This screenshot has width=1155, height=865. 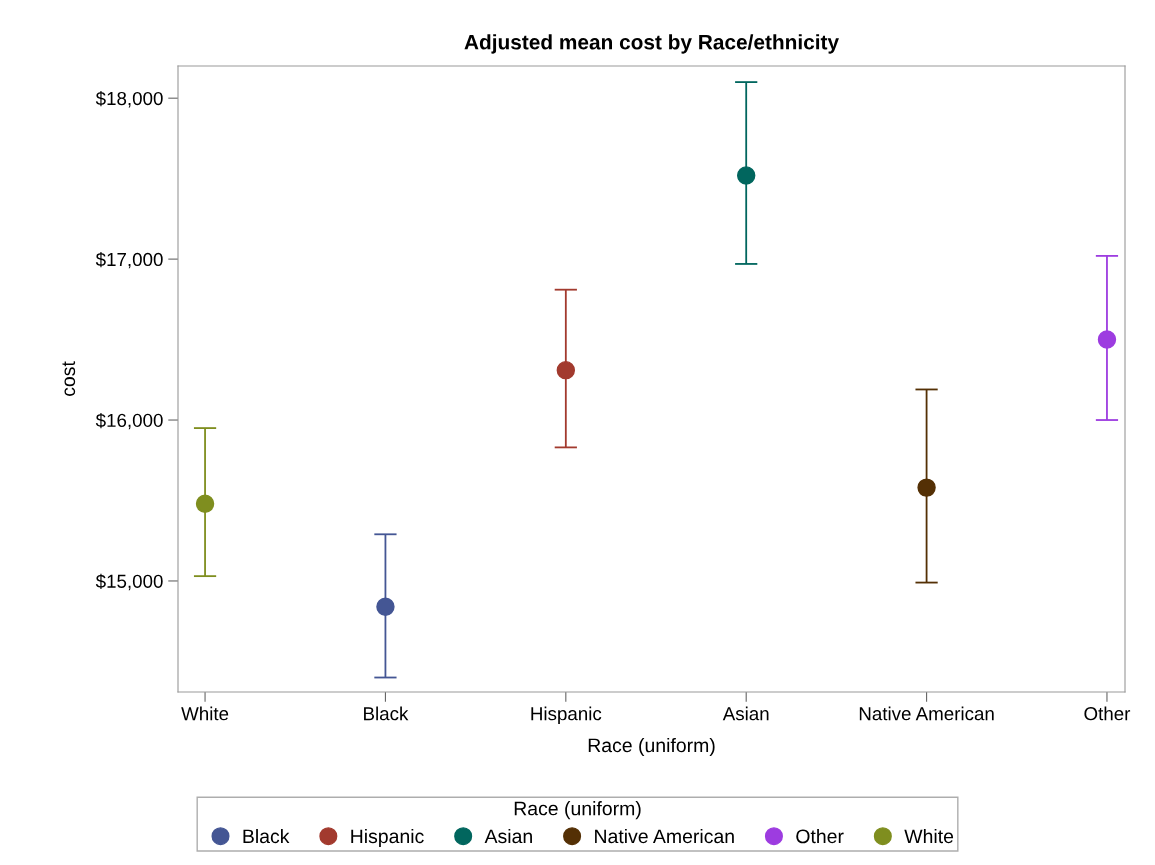 I want to click on y-tick-label: $18,000, so click(x=129, y=99).